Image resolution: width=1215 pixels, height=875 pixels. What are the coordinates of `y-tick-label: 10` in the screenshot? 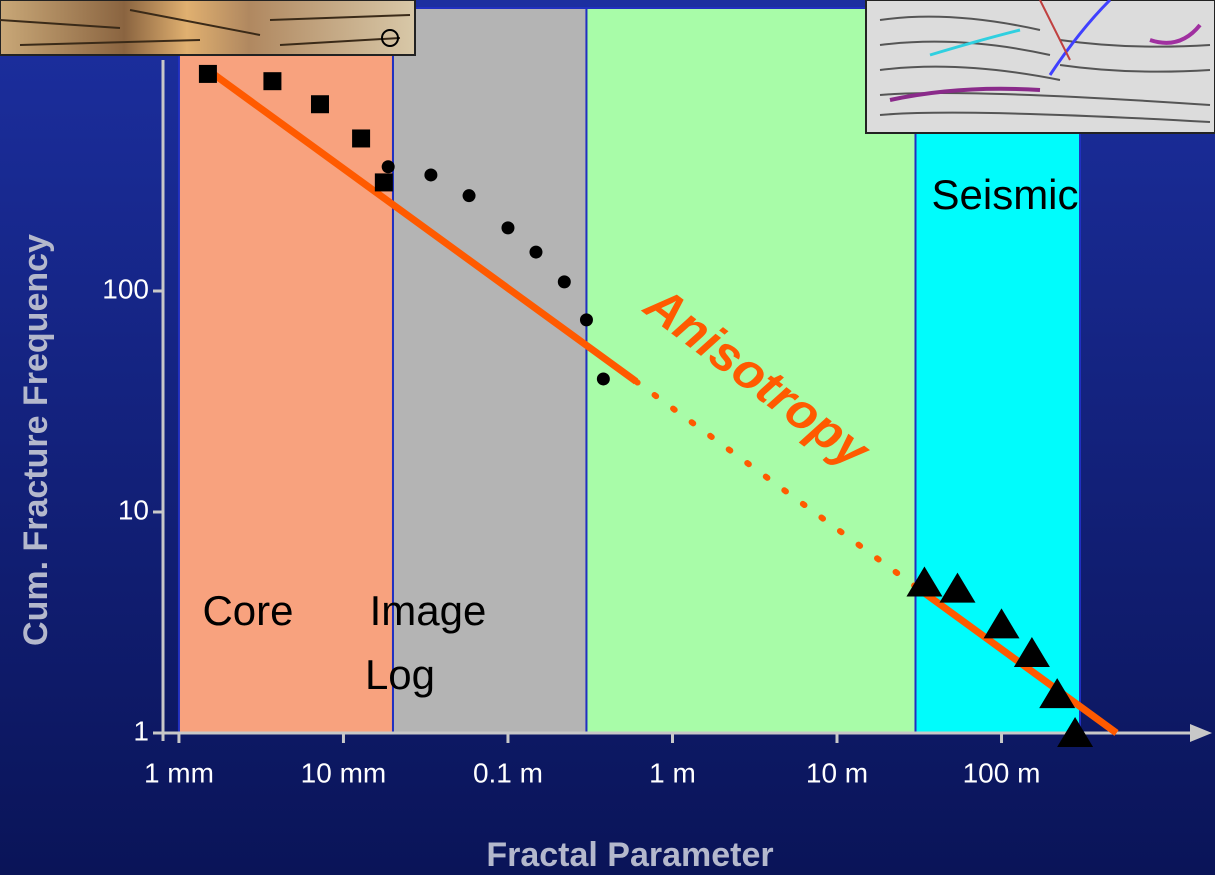 It's located at (133, 509).